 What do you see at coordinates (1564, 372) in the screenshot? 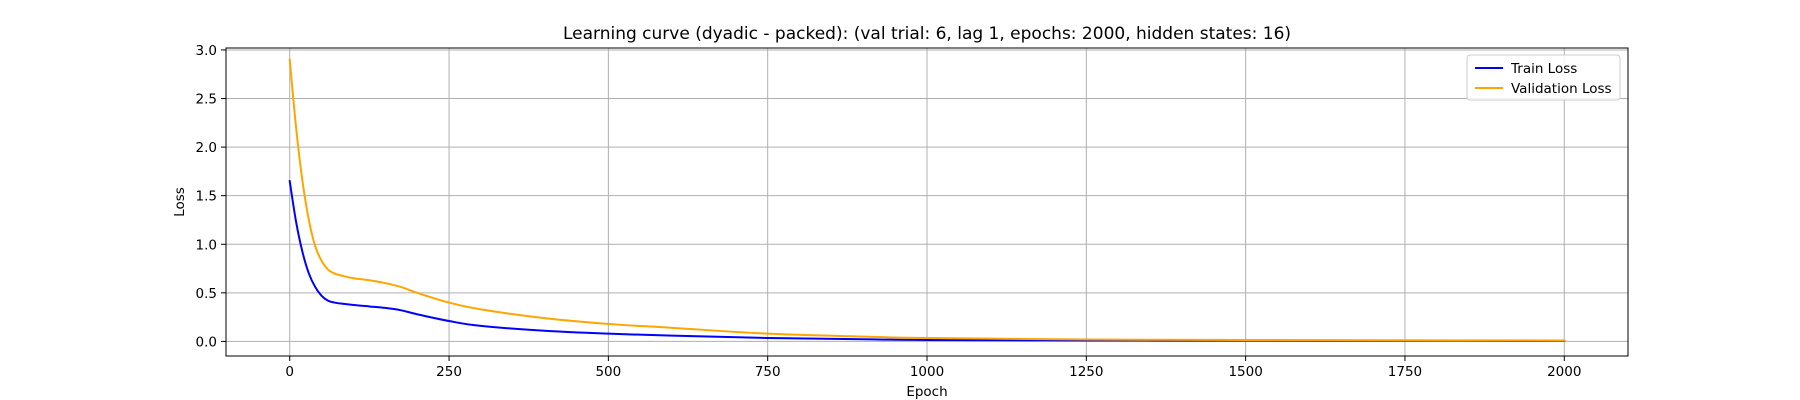
I see `x-tick-label: 2000` at bounding box center [1564, 372].